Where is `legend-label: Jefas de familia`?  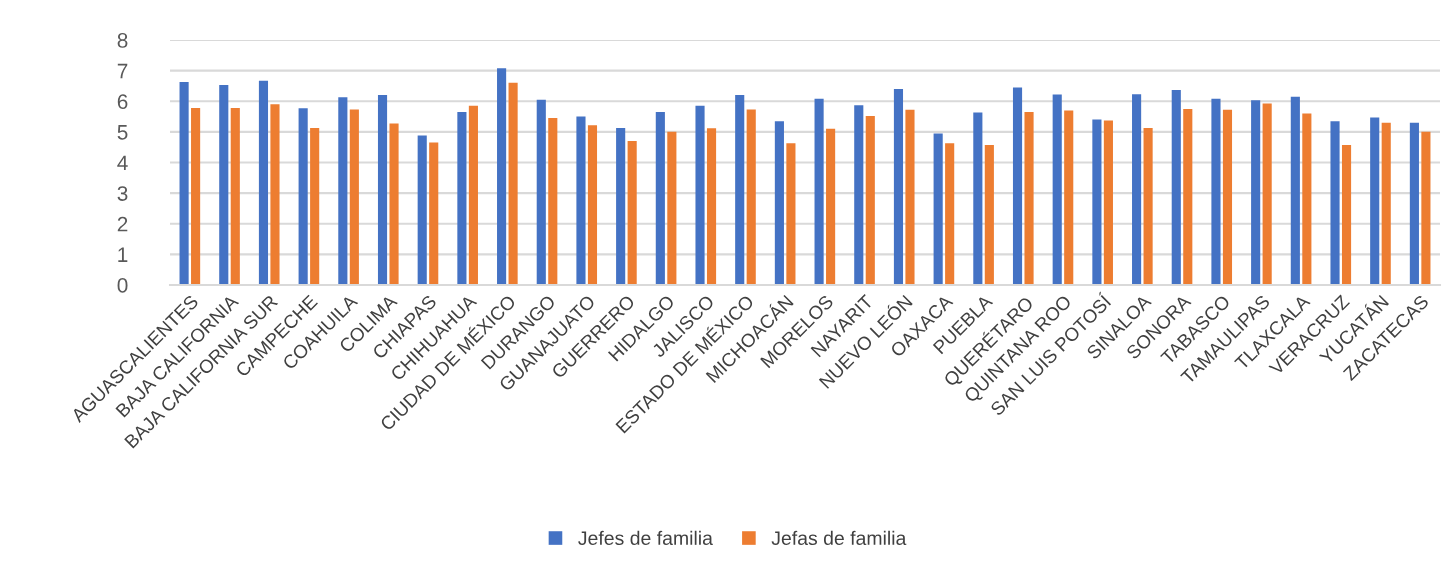 legend-label: Jefas de familia is located at coordinates (839, 538).